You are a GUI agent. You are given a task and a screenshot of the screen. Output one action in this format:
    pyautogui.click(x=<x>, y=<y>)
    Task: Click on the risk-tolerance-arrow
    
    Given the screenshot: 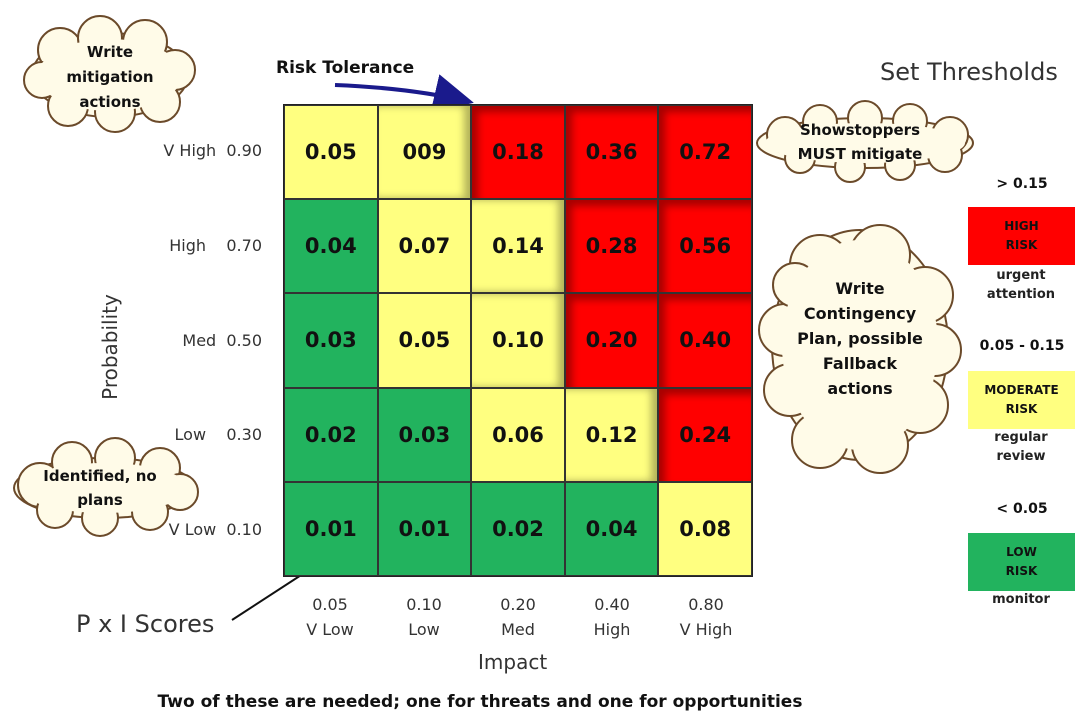 What is the action you would take?
    pyautogui.click(x=404, y=94)
    